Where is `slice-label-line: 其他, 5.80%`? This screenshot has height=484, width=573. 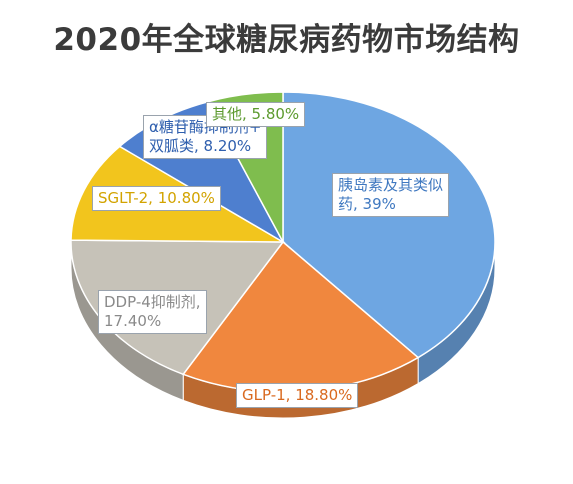 slice-label-line: 其他, 5.80% is located at coordinates (256, 114).